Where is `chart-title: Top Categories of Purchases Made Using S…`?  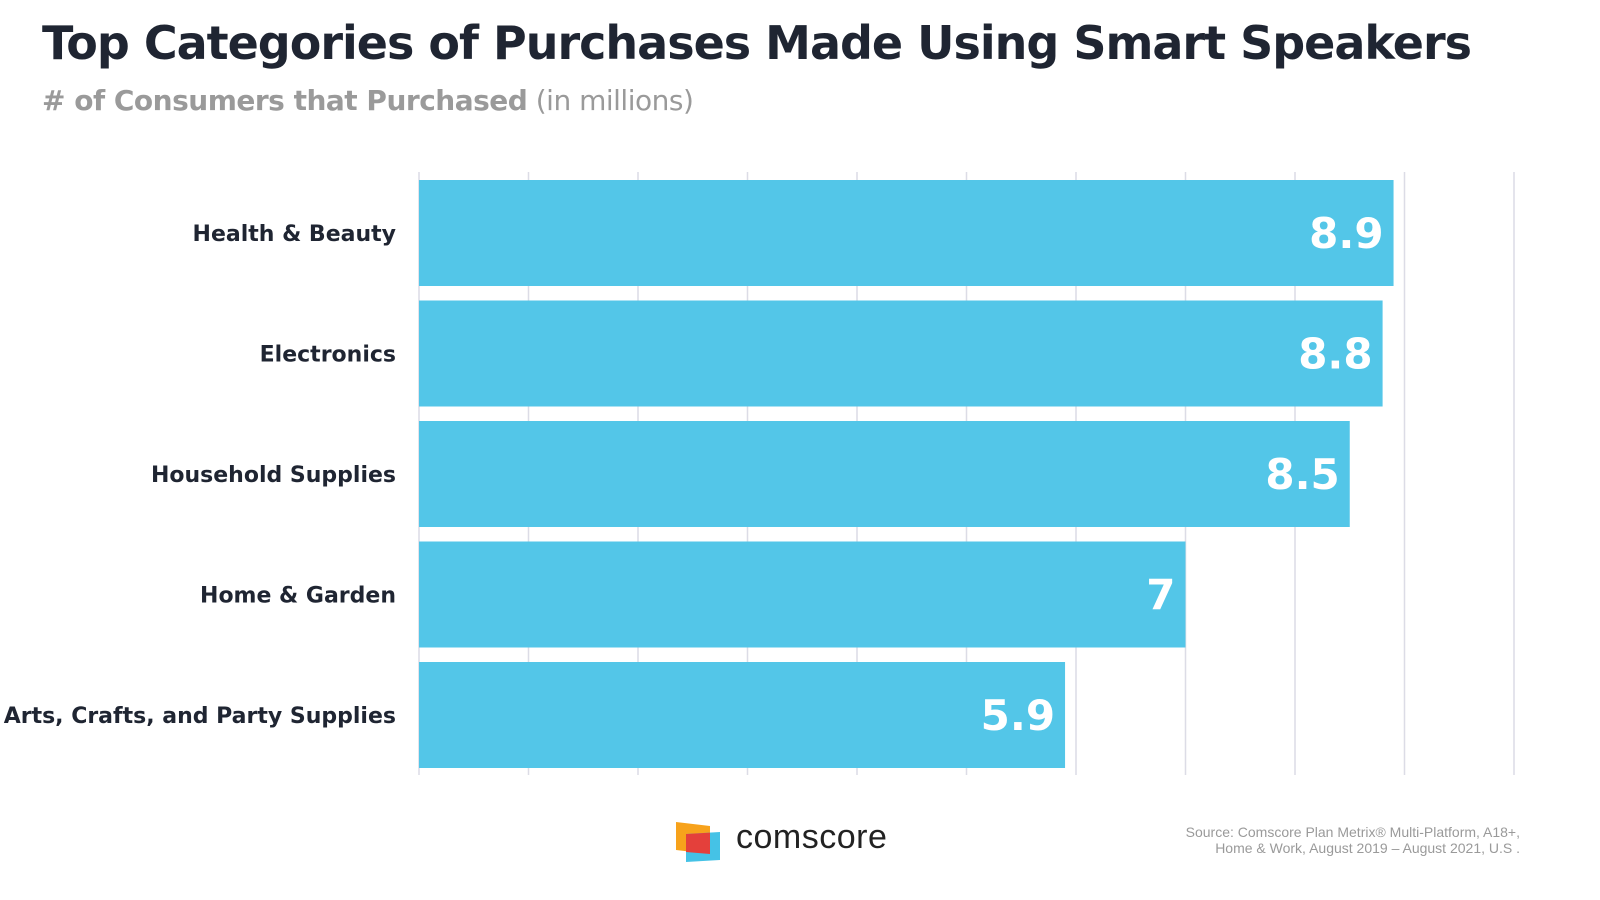 chart-title: Top Categories of Purchases Made Using S… is located at coordinates (757, 43).